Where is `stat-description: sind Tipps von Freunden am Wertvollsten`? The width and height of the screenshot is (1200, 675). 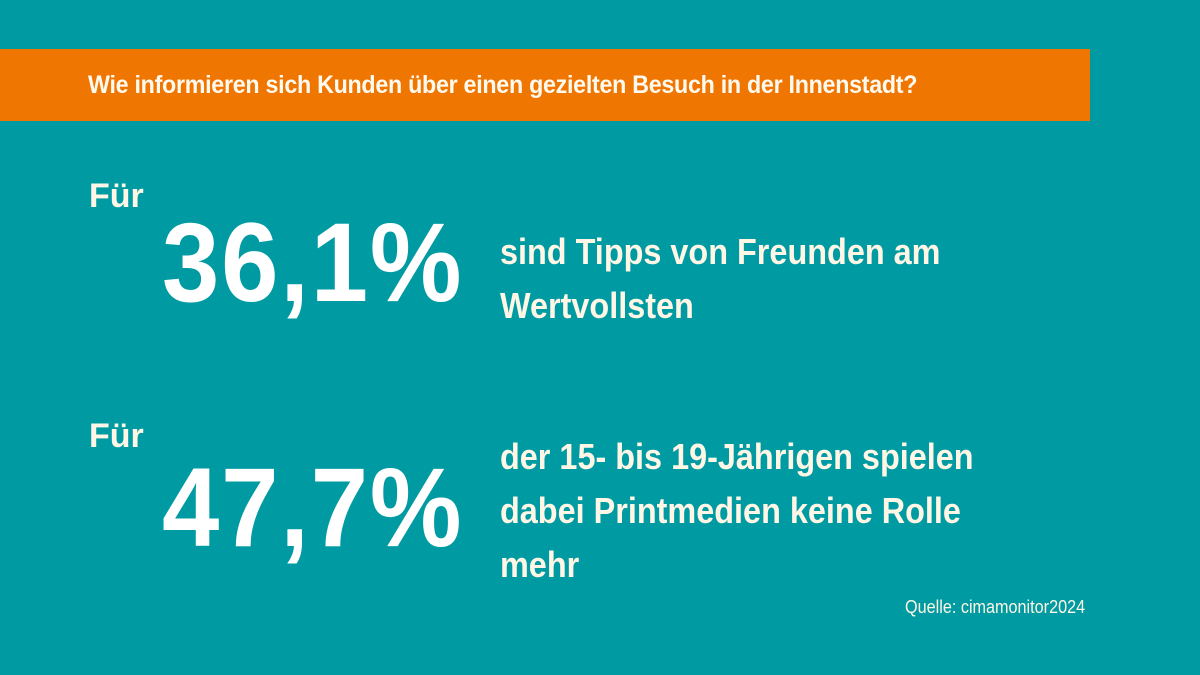 stat-description: sind Tipps von Freunden am Wertvollsten is located at coordinates (720, 279).